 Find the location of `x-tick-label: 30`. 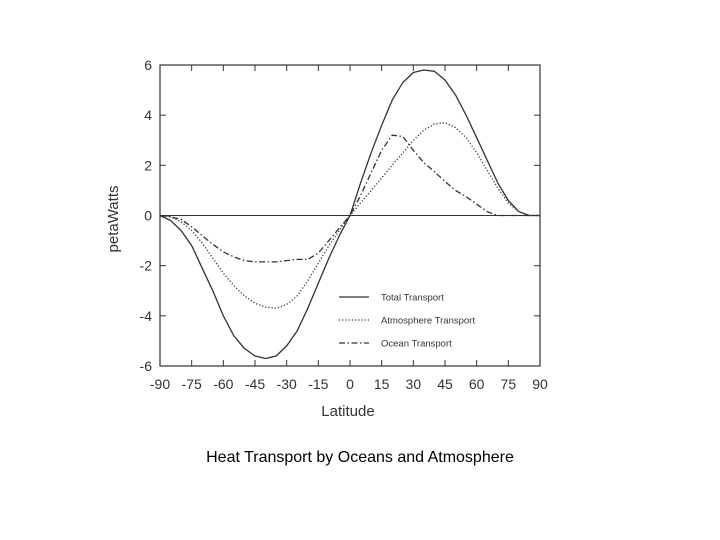

x-tick-label: 30 is located at coordinates (414, 384).